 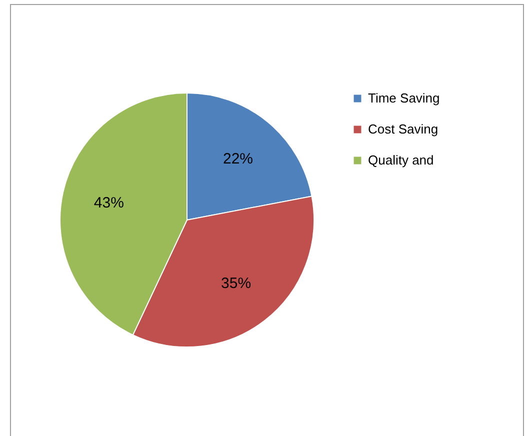 I want to click on legend-label: Time Saving, so click(x=404, y=98).